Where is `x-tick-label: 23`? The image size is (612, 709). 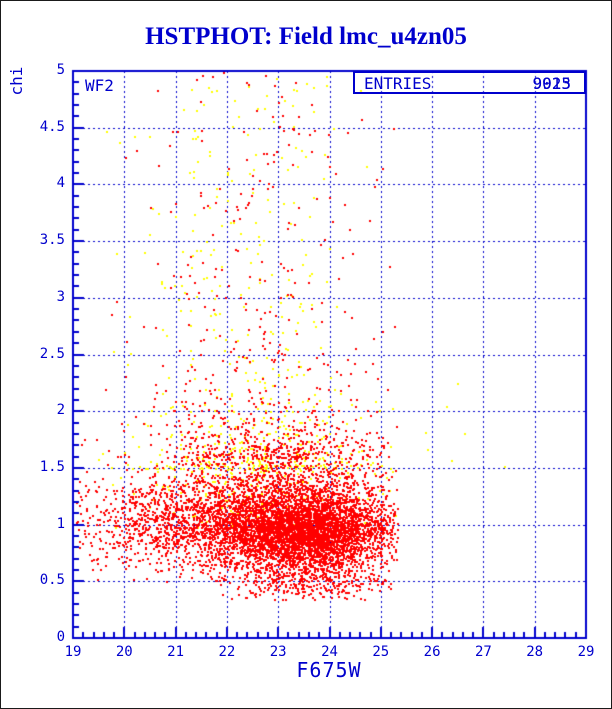 x-tick-label: 23 is located at coordinates (278, 652).